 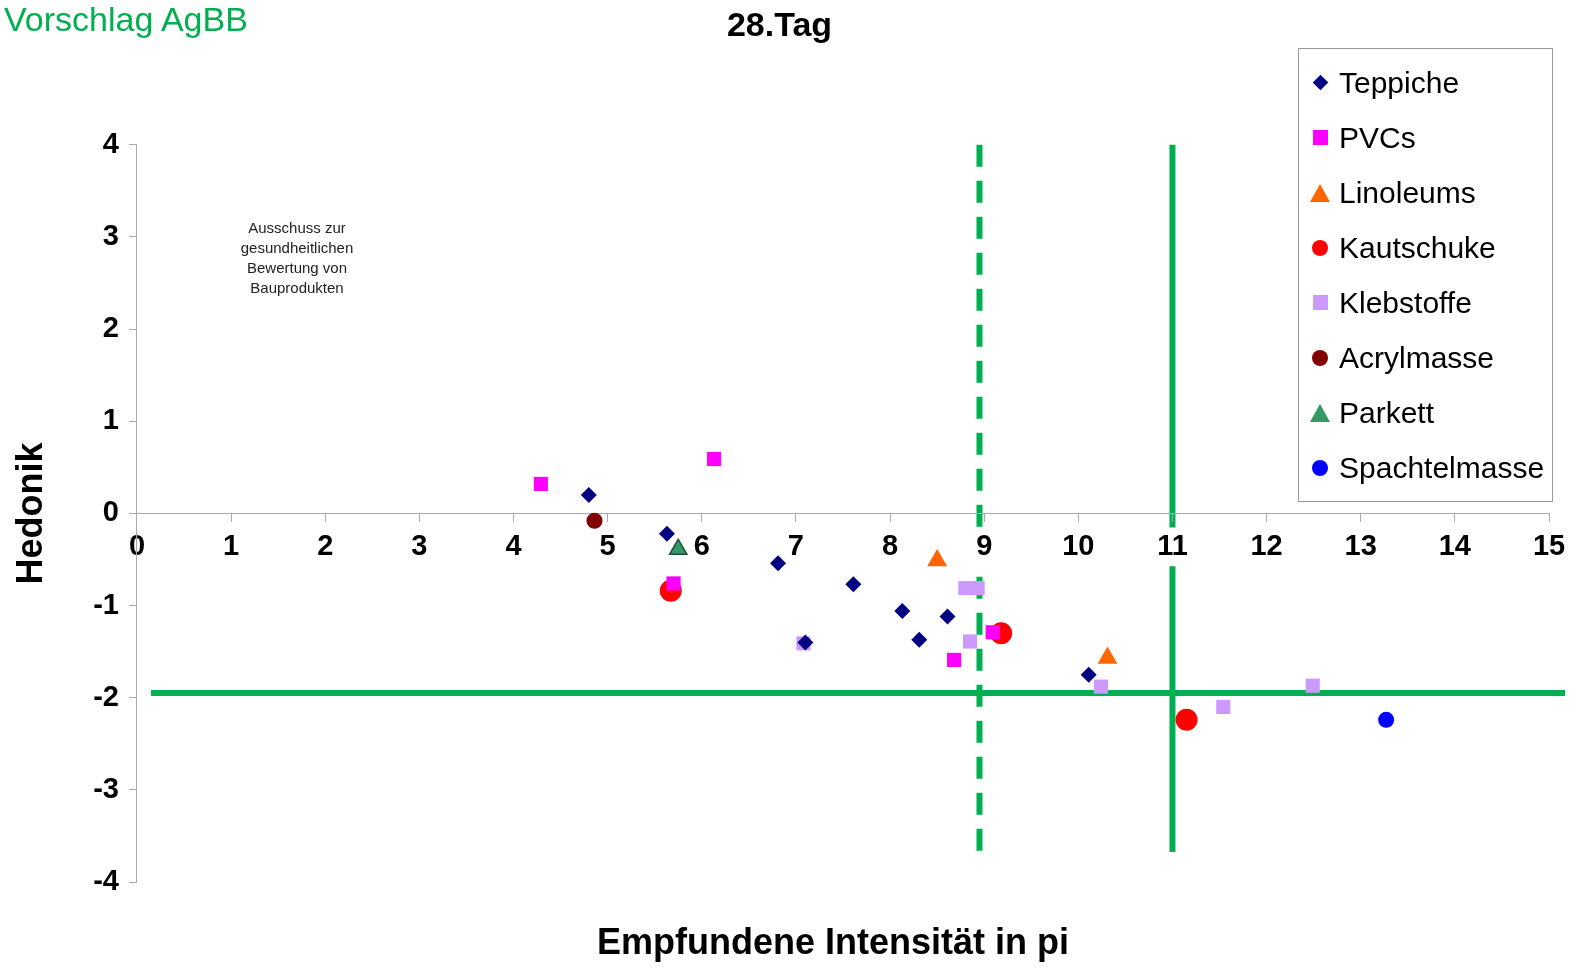 What do you see at coordinates (890, 544) in the screenshot?
I see `x-tick-label: 8` at bounding box center [890, 544].